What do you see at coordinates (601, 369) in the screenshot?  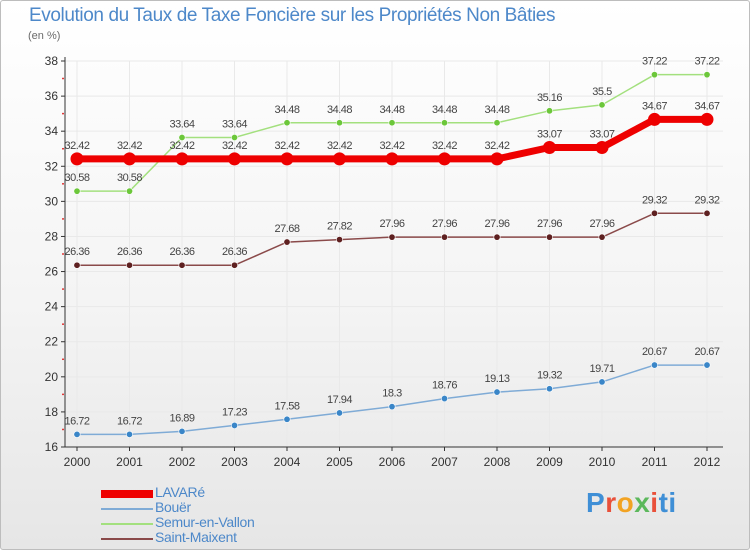 I see `data-label: 19.71` at bounding box center [601, 369].